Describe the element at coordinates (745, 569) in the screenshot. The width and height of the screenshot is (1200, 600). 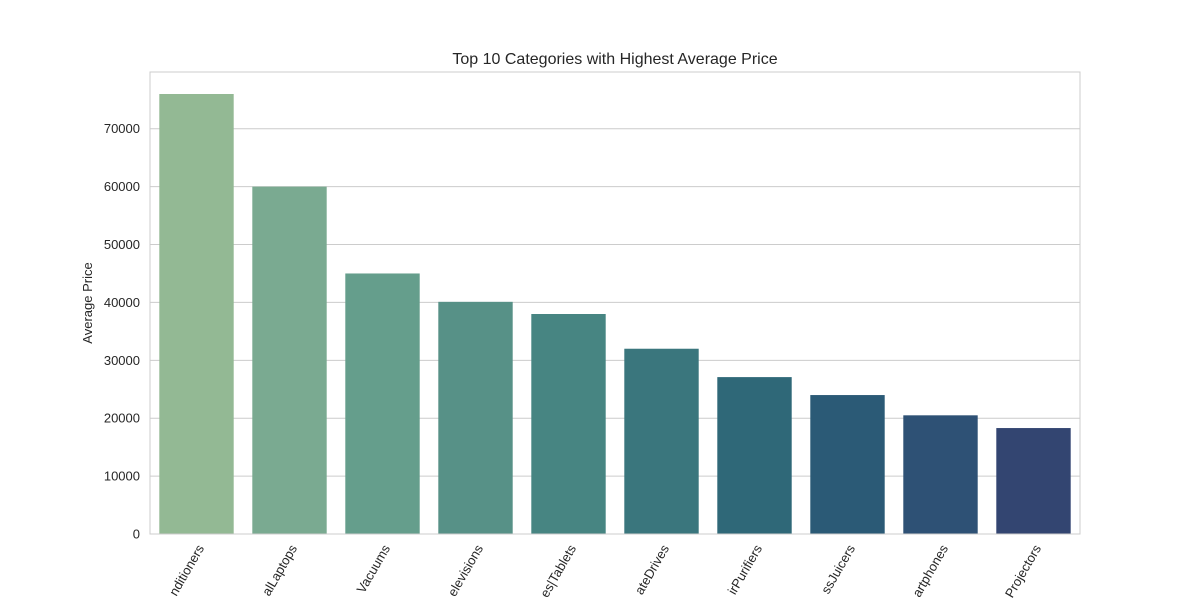
I see `x-tick-label: irPurifiers` at that location.